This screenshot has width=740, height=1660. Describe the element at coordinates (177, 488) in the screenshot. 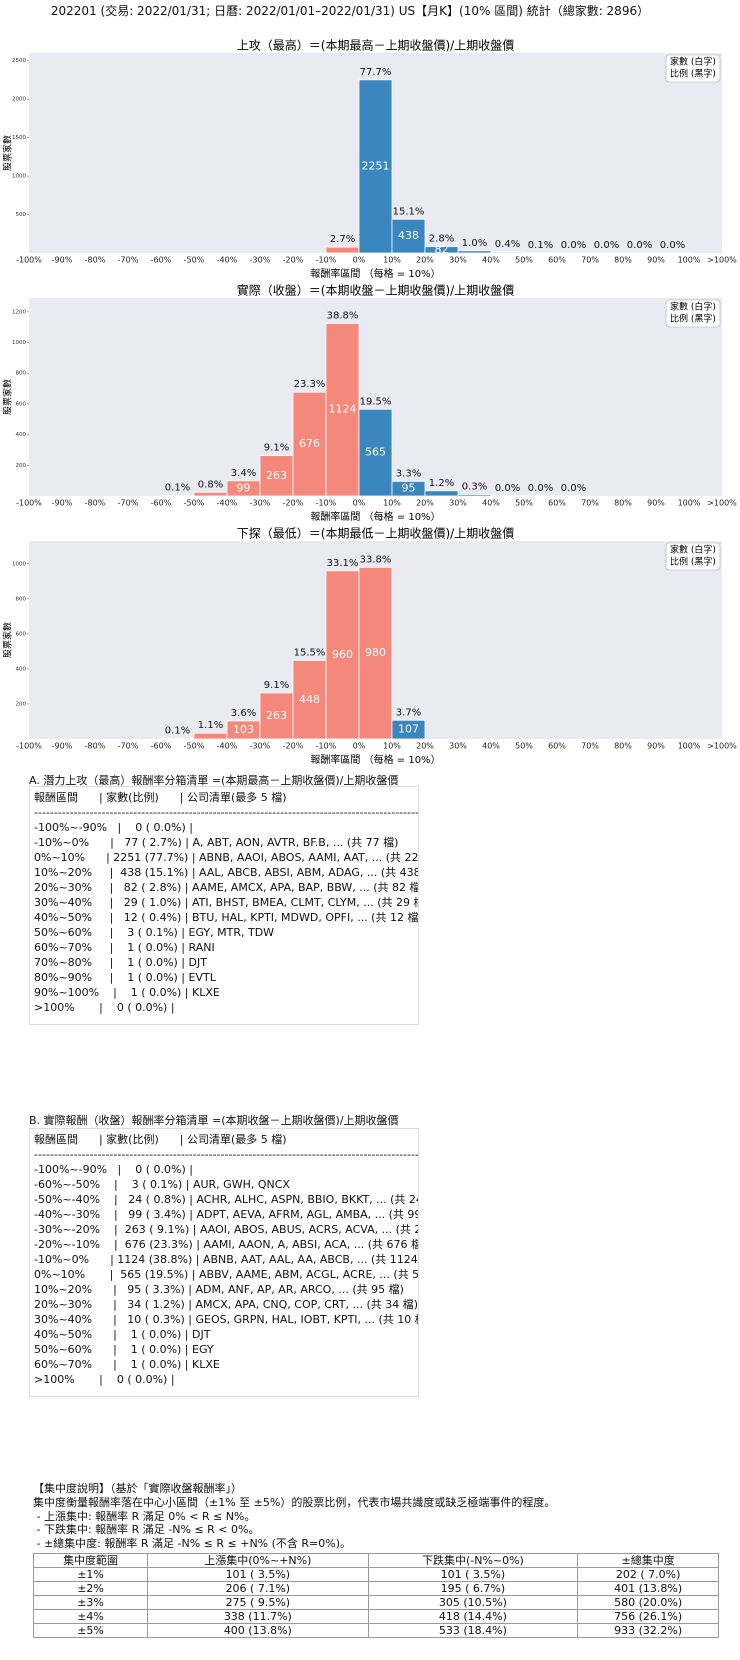

I see `bar-share-label: 0.1%` at that location.